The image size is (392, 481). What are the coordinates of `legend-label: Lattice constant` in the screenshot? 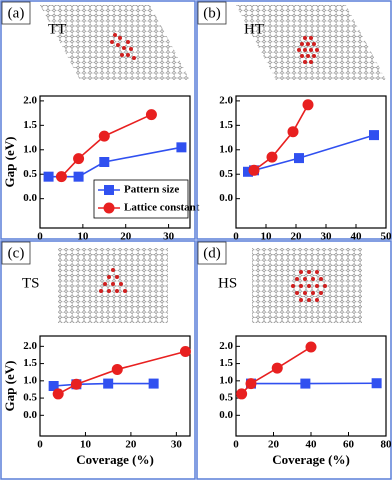 It's located at (162, 208).